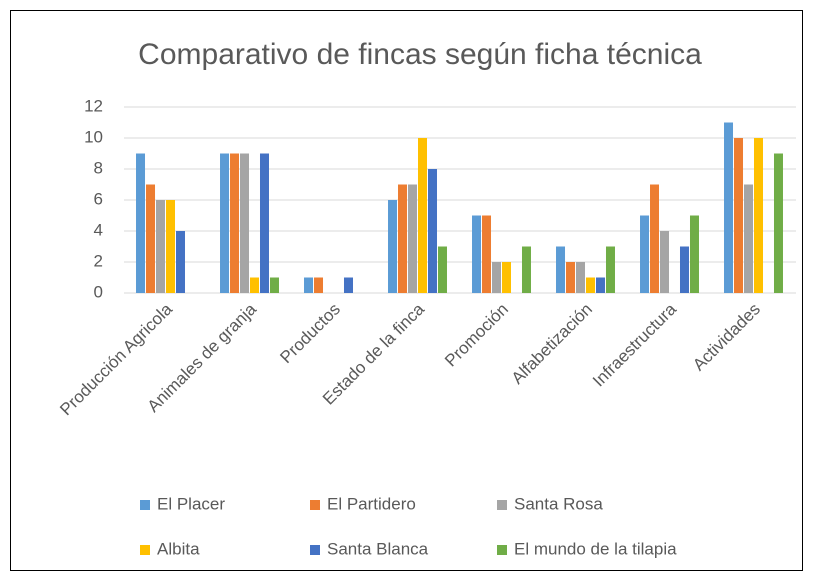  I want to click on legend-label: Santa Rosa, so click(558, 503).